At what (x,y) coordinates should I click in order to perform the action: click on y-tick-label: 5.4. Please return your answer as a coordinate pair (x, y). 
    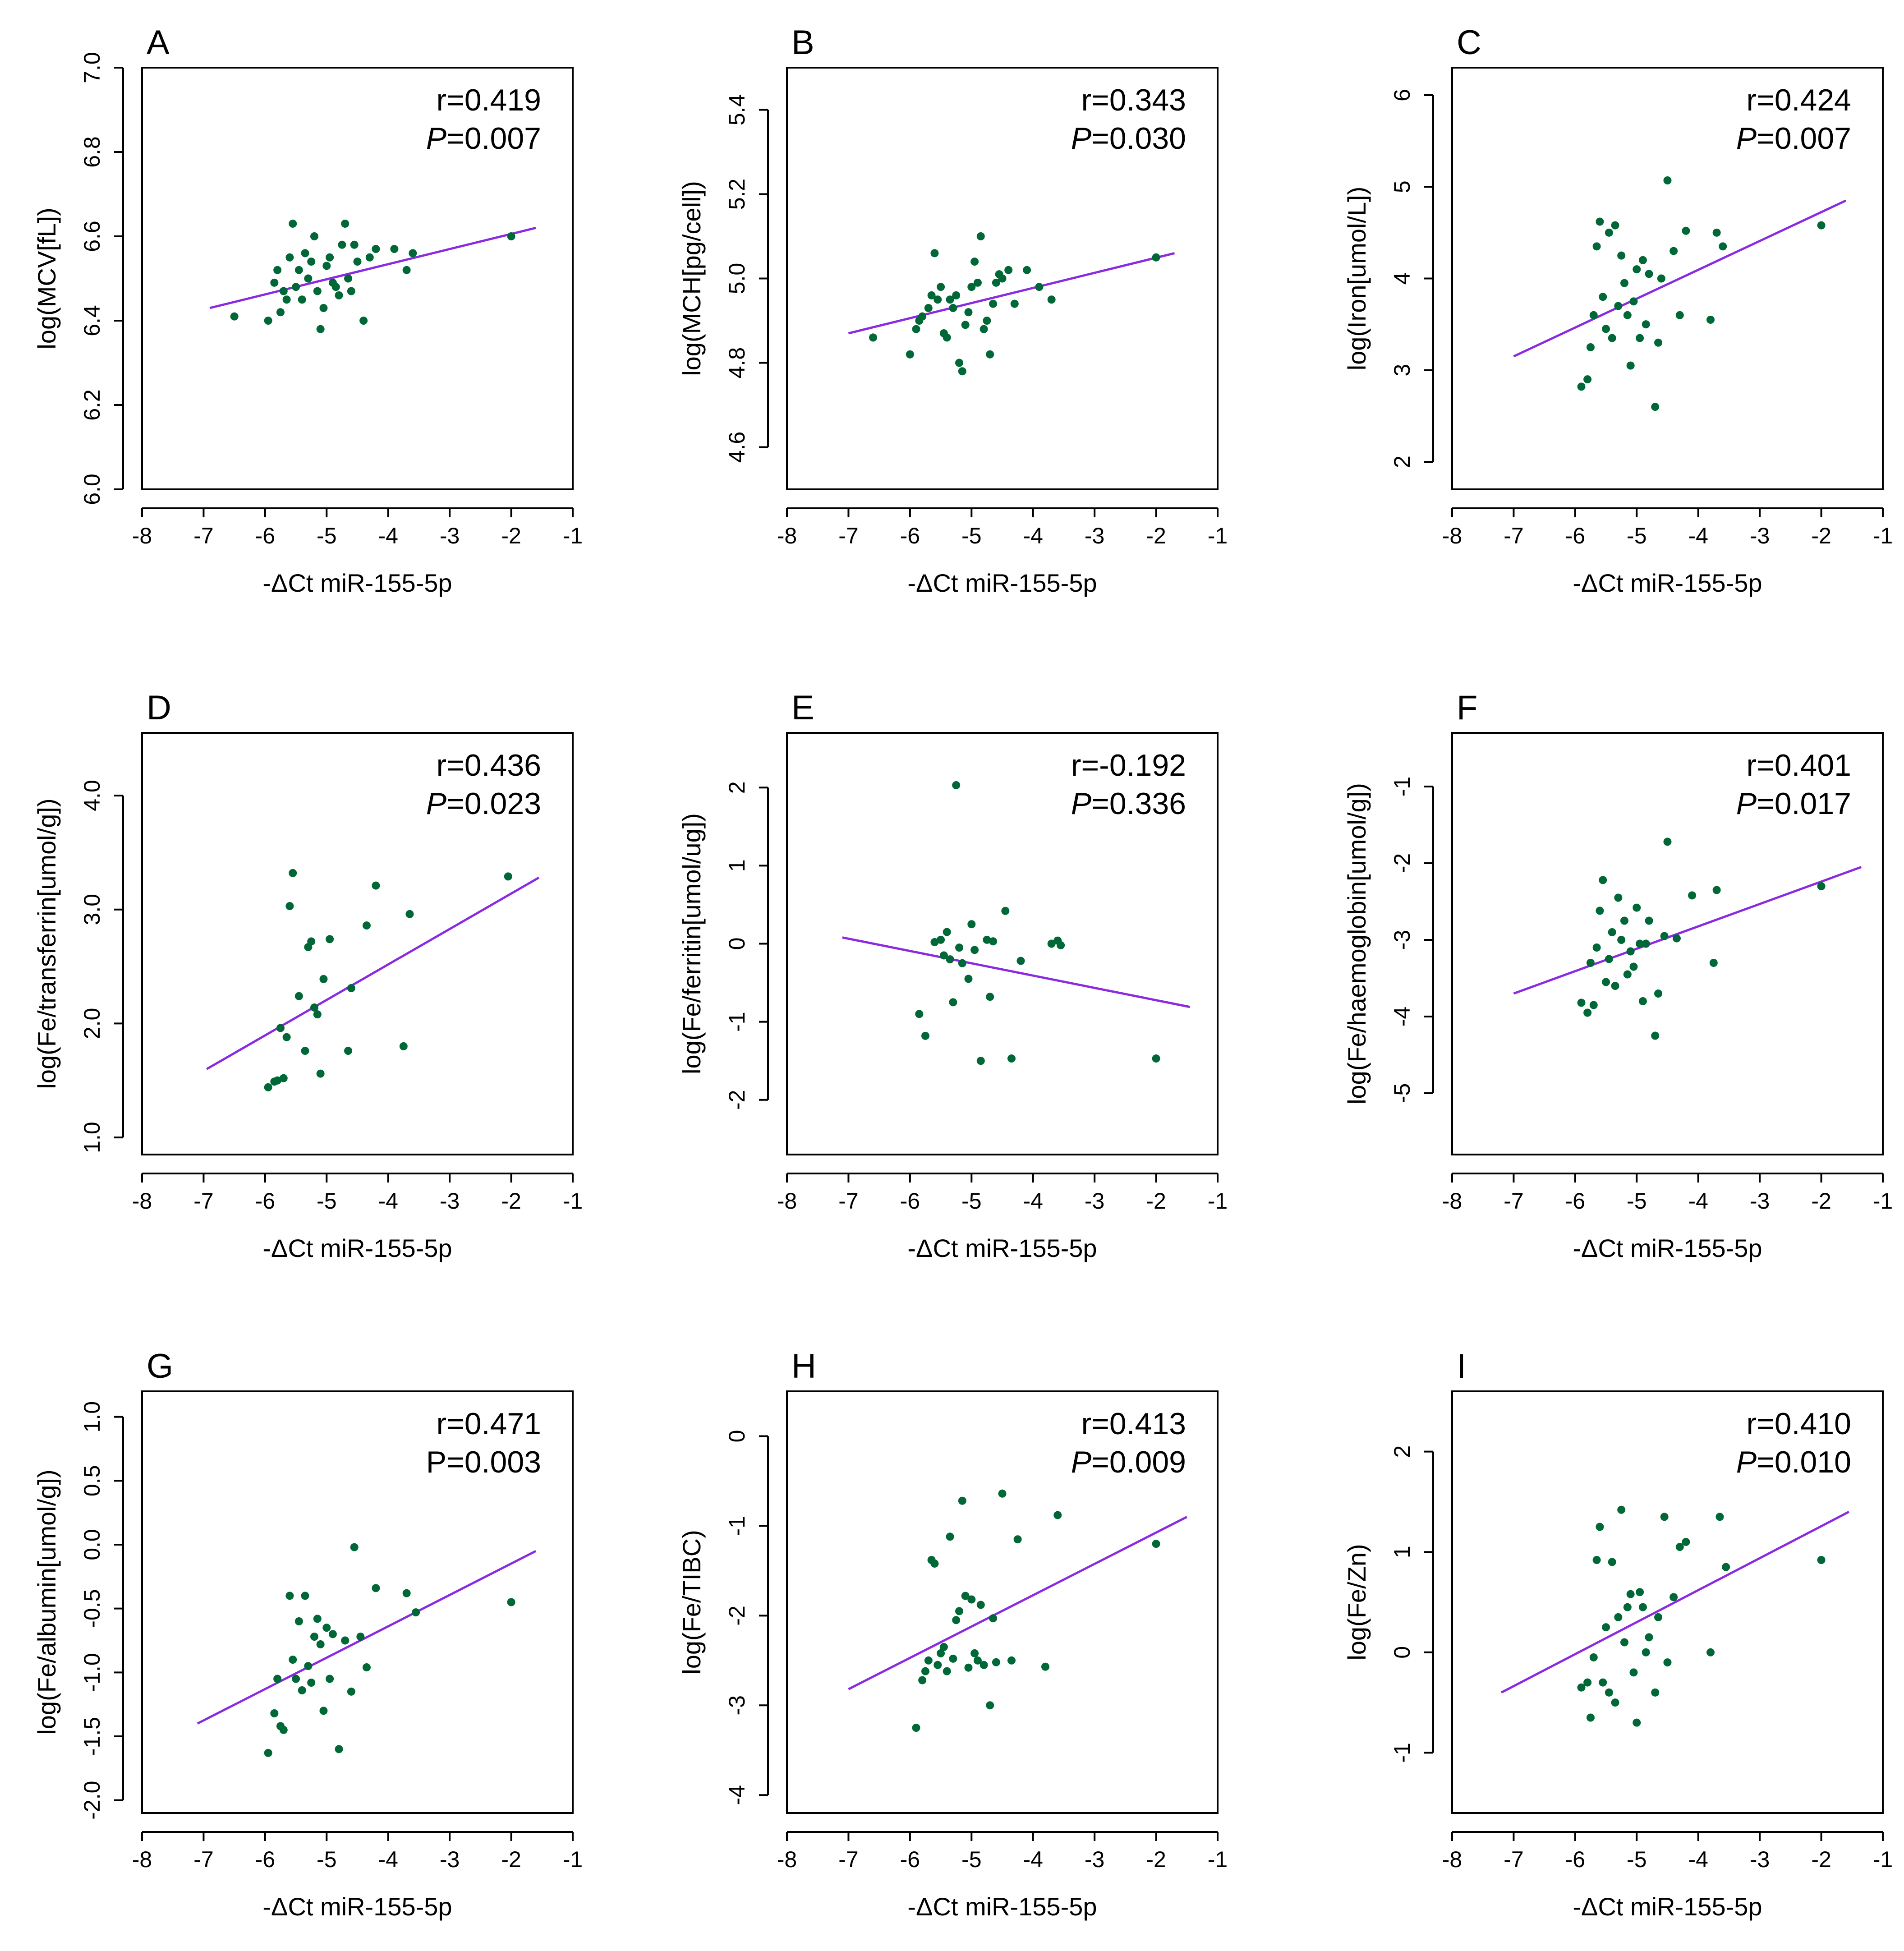
    Looking at the image, I should click on (737, 110).